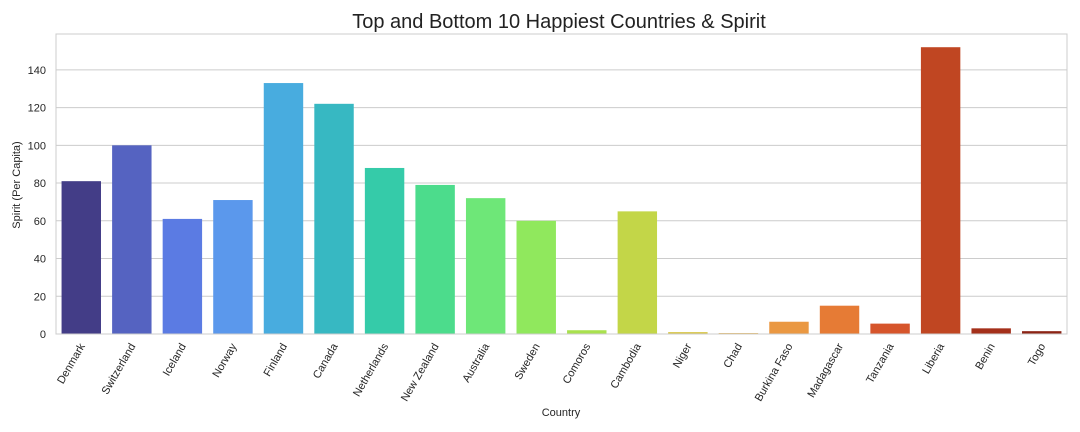  What do you see at coordinates (17, 184) in the screenshot?
I see `y-axis-label: Spirit (Per Capita)` at bounding box center [17, 184].